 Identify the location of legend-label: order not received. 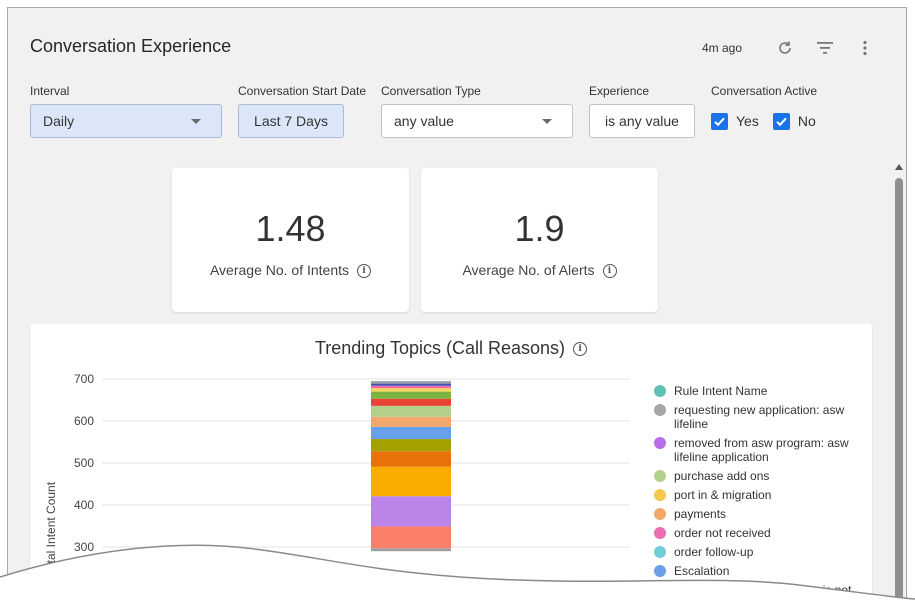
(722, 533).